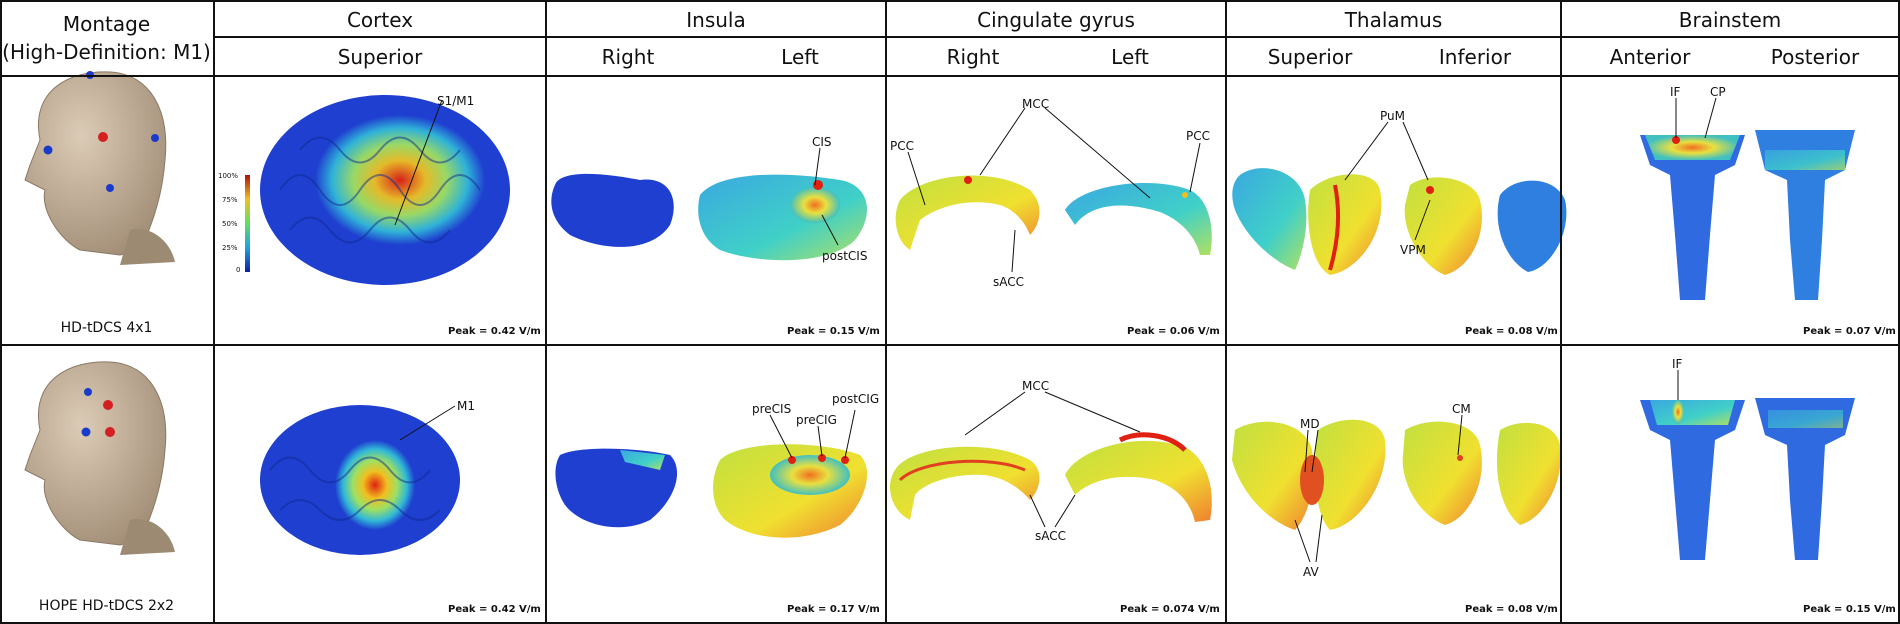 The width and height of the screenshot is (1900, 624). What do you see at coordinates (833, 609) in the screenshot?
I see `peak-label: Peak = 0.17 V/m` at bounding box center [833, 609].